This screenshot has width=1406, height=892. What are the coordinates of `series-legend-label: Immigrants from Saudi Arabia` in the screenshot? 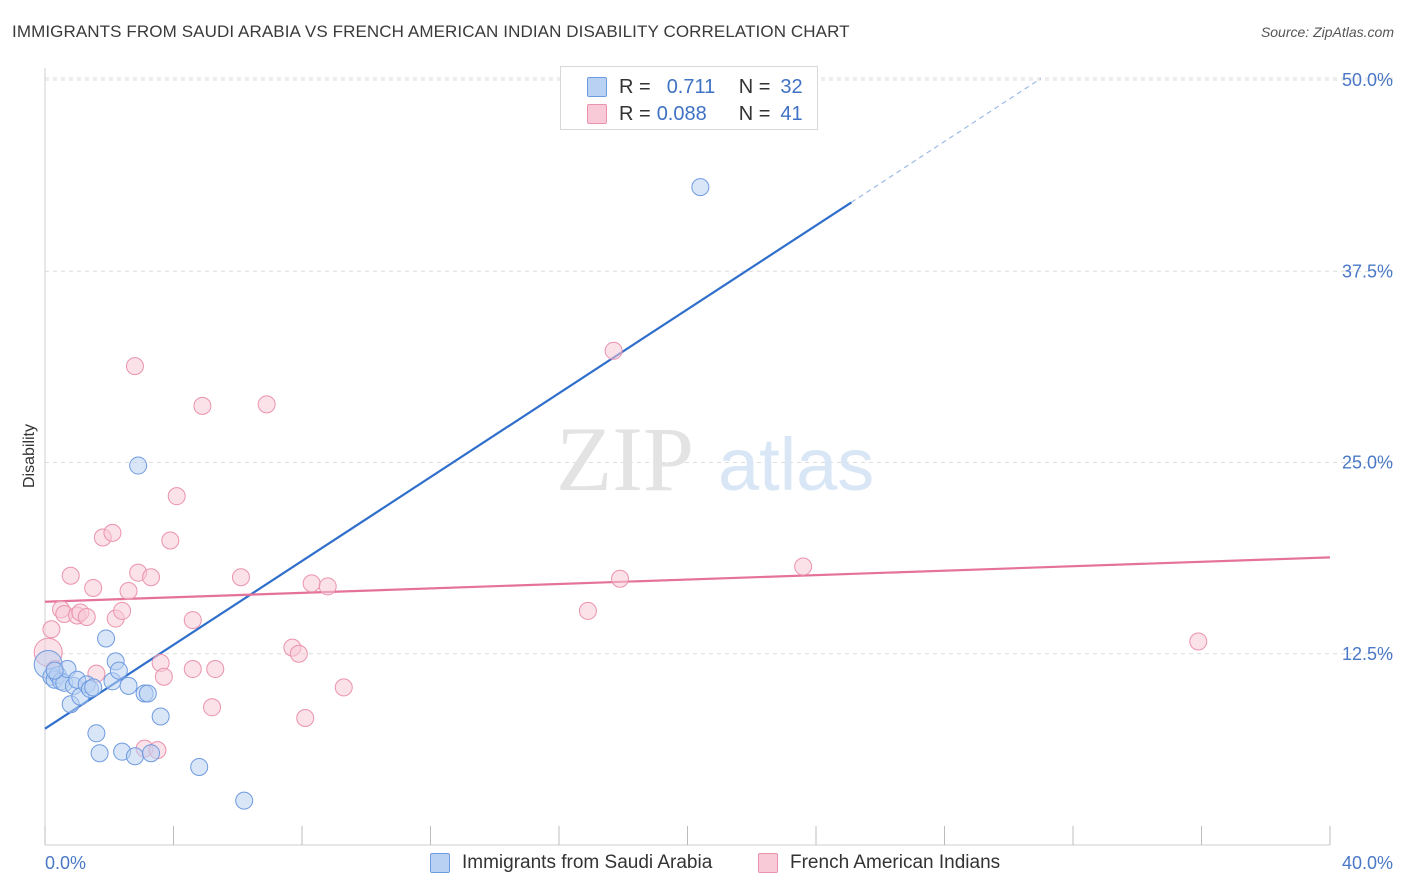 It's located at (587, 862).